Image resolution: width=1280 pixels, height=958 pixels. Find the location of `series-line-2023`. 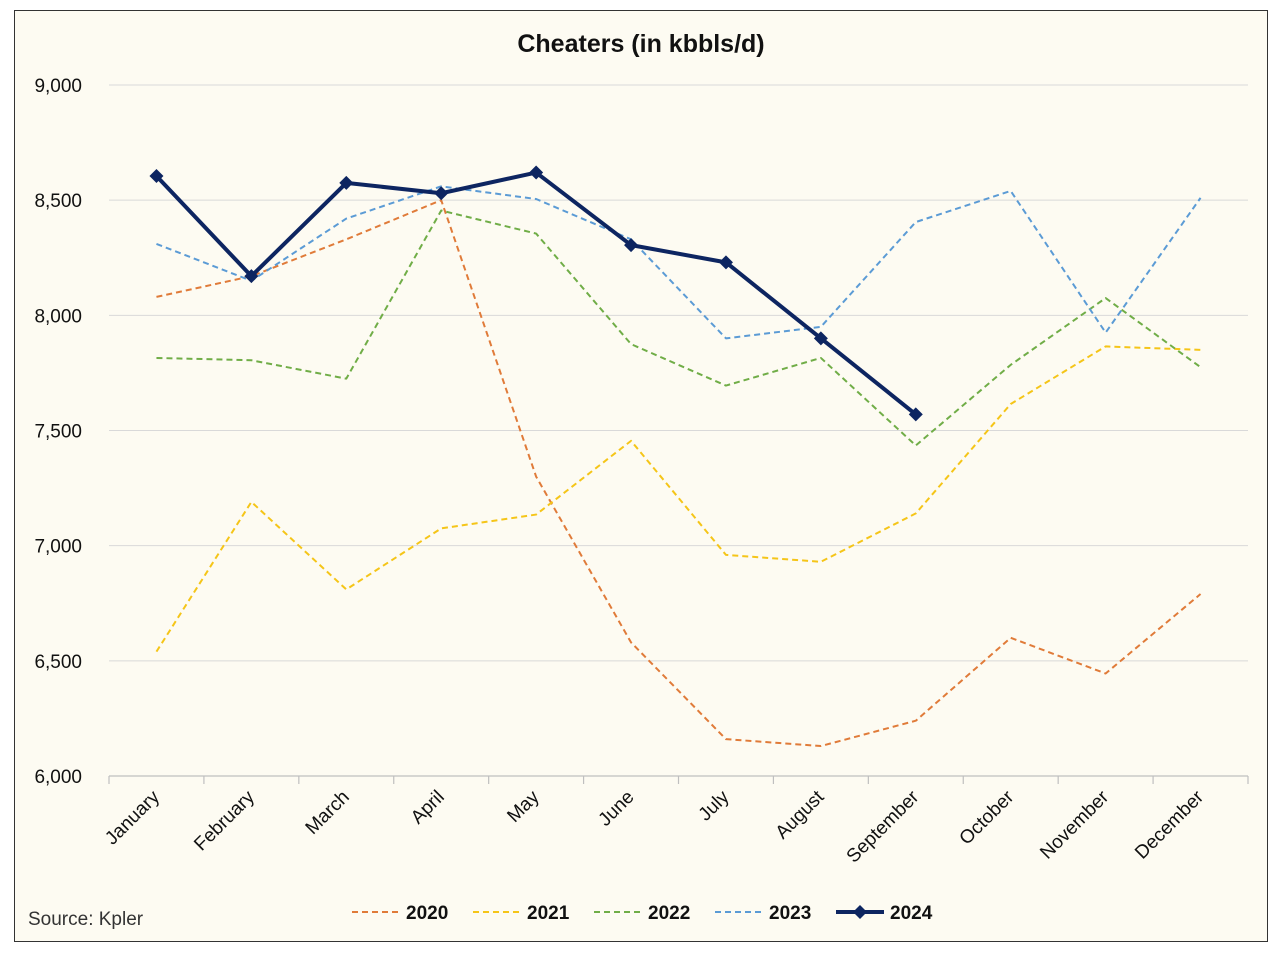

series-line-2023 is located at coordinates (679, 262).